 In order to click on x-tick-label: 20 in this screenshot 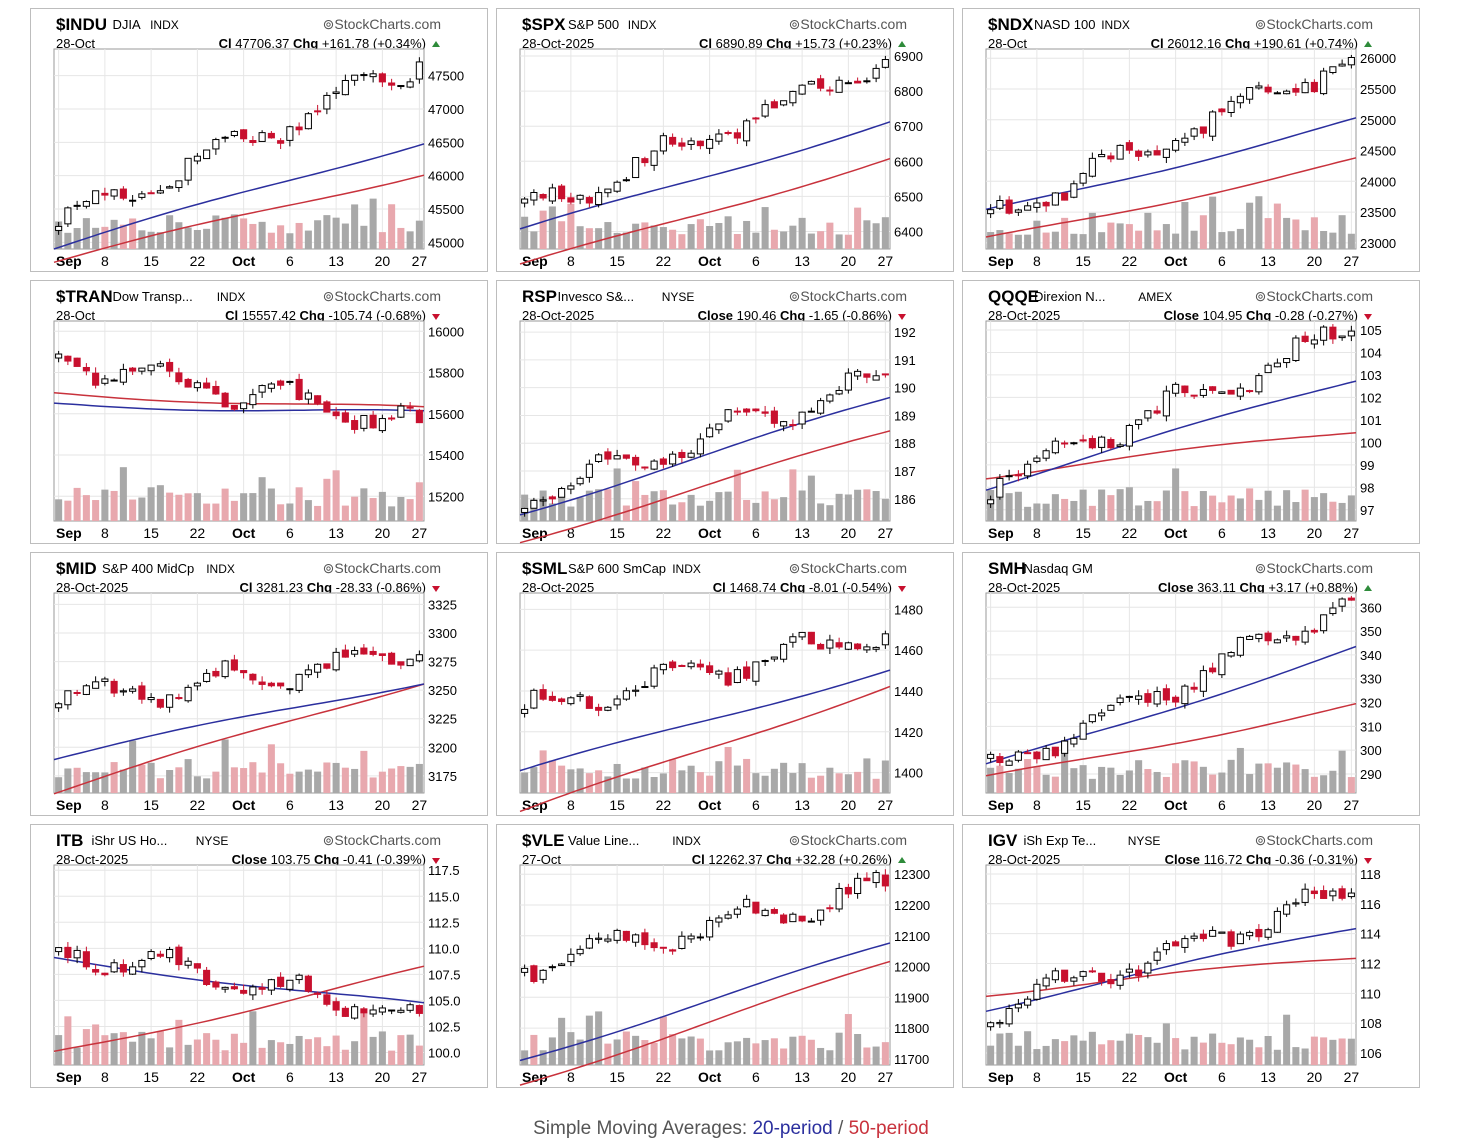, I will do `click(1315, 261)`.